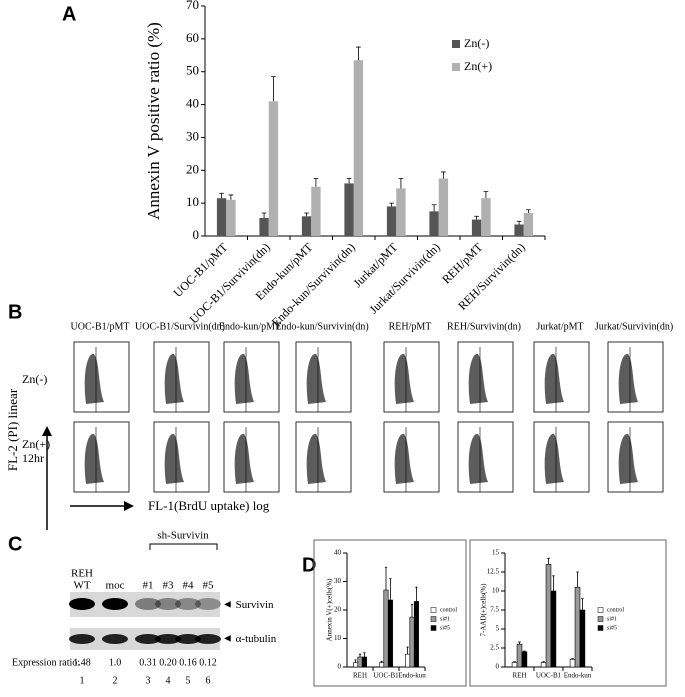  What do you see at coordinates (498, 667) in the screenshot?
I see `y-tick-label: 0` at bounding box center [498, 667].